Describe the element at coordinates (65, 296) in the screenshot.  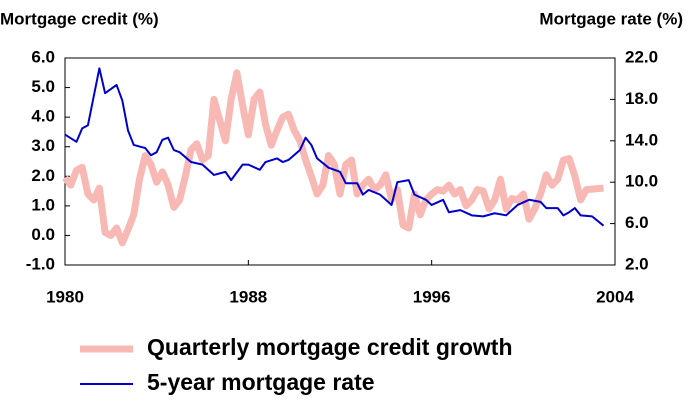
I see `x-tick-label: 1980` at that location.